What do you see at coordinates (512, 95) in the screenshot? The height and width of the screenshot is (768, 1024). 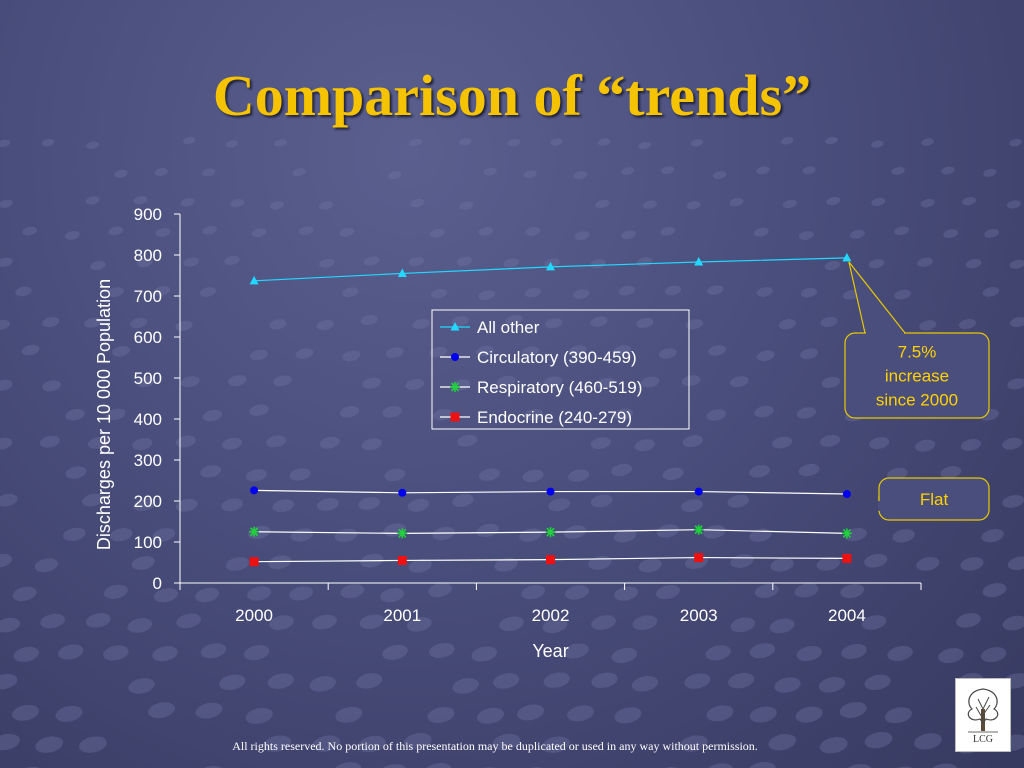 I see `slide-title: Comparison of “trends”` at bounding box center [512, 95].